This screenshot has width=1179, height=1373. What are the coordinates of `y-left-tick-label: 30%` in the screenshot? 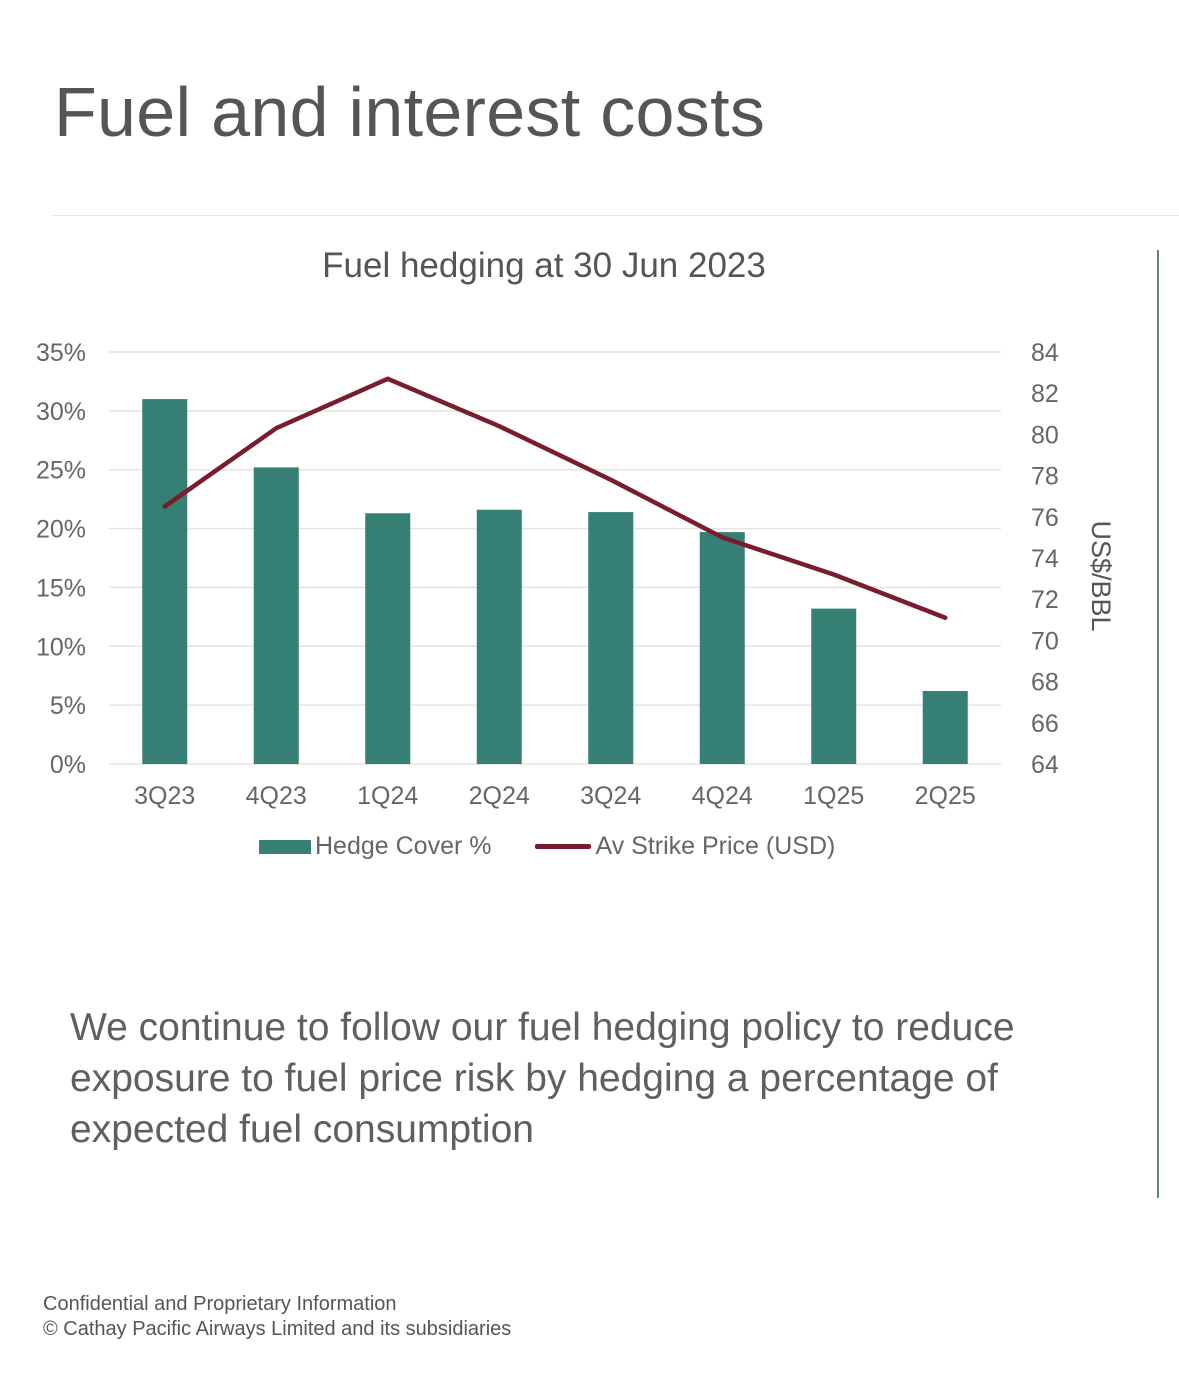 It's located at (61, 412).